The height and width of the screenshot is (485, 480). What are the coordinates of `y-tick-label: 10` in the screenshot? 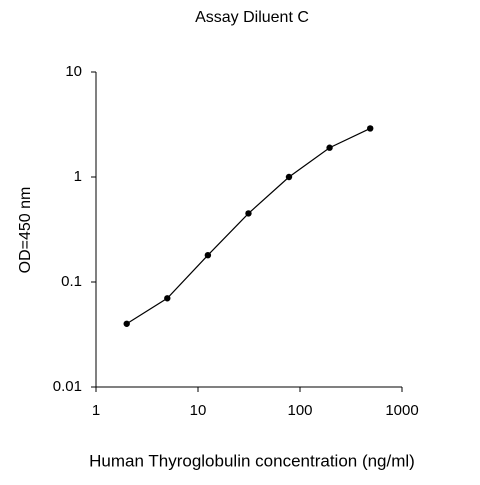 It's located at (73, 71).